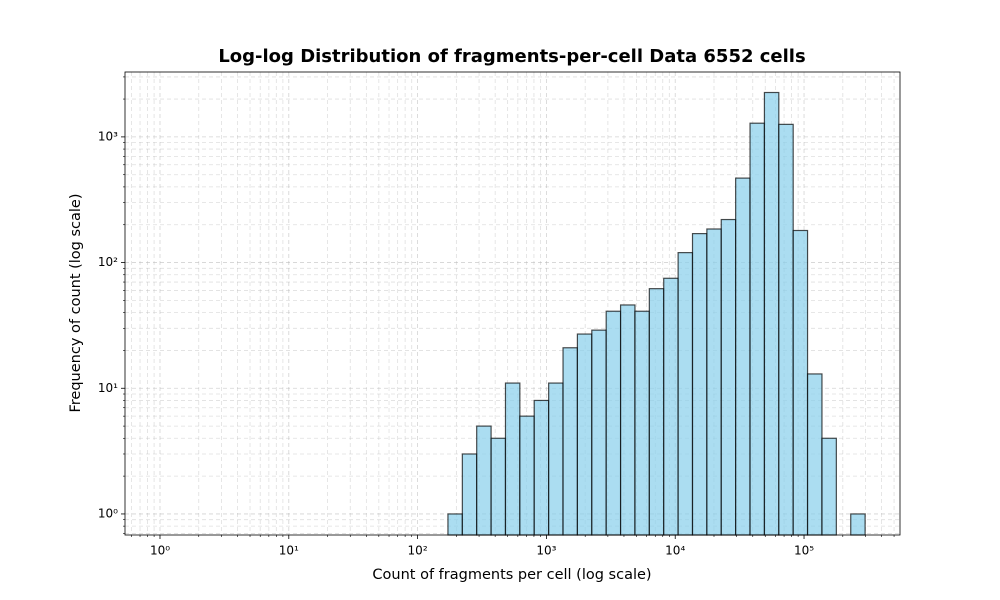 This screenshot has height=600, width=1000. I want to click on y-tick-label: 10³, so click(108, 136).